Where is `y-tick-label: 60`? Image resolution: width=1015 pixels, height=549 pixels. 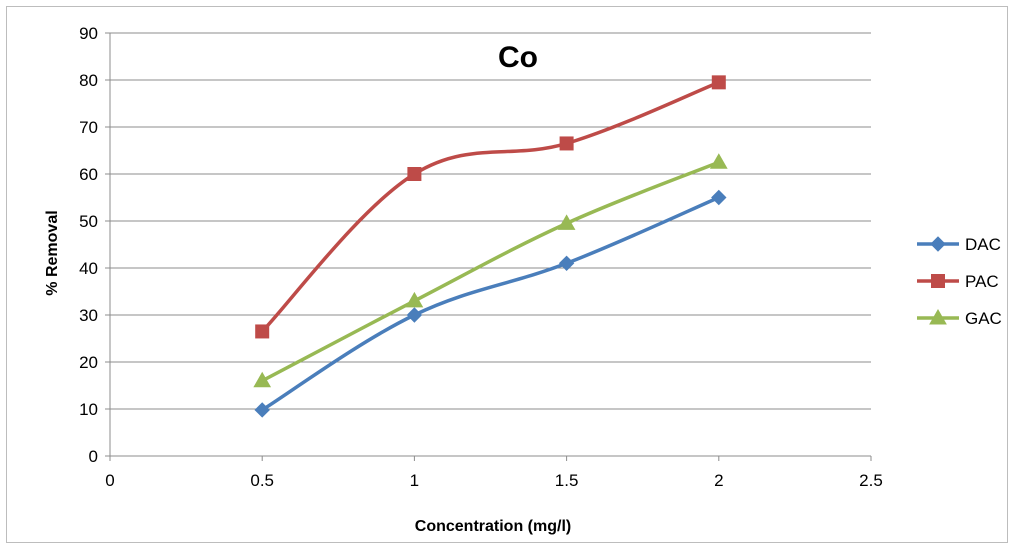 y-tick-label: 60 is located at coordinates (88, 174).